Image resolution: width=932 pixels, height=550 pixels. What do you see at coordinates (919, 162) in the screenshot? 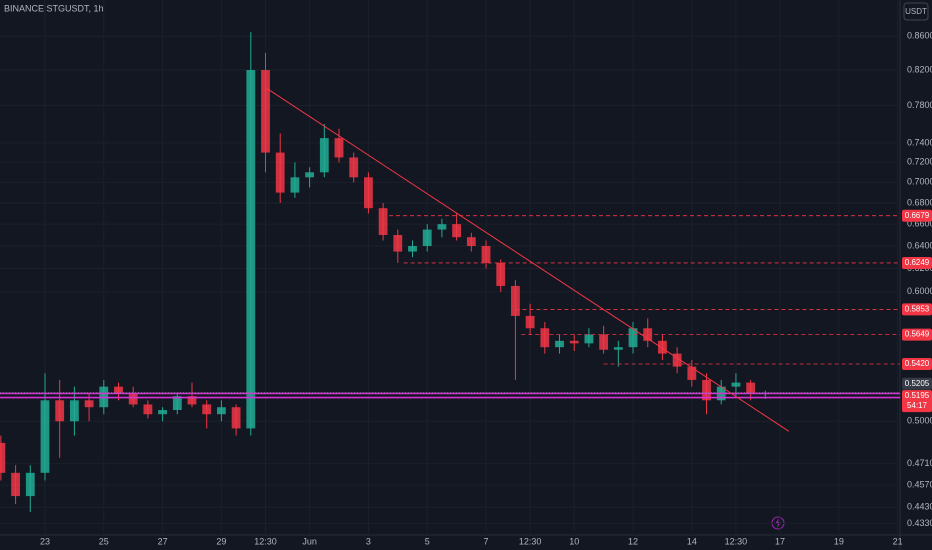
I see `y-tick-label: 0.7200` at bounding box center [919, 162].